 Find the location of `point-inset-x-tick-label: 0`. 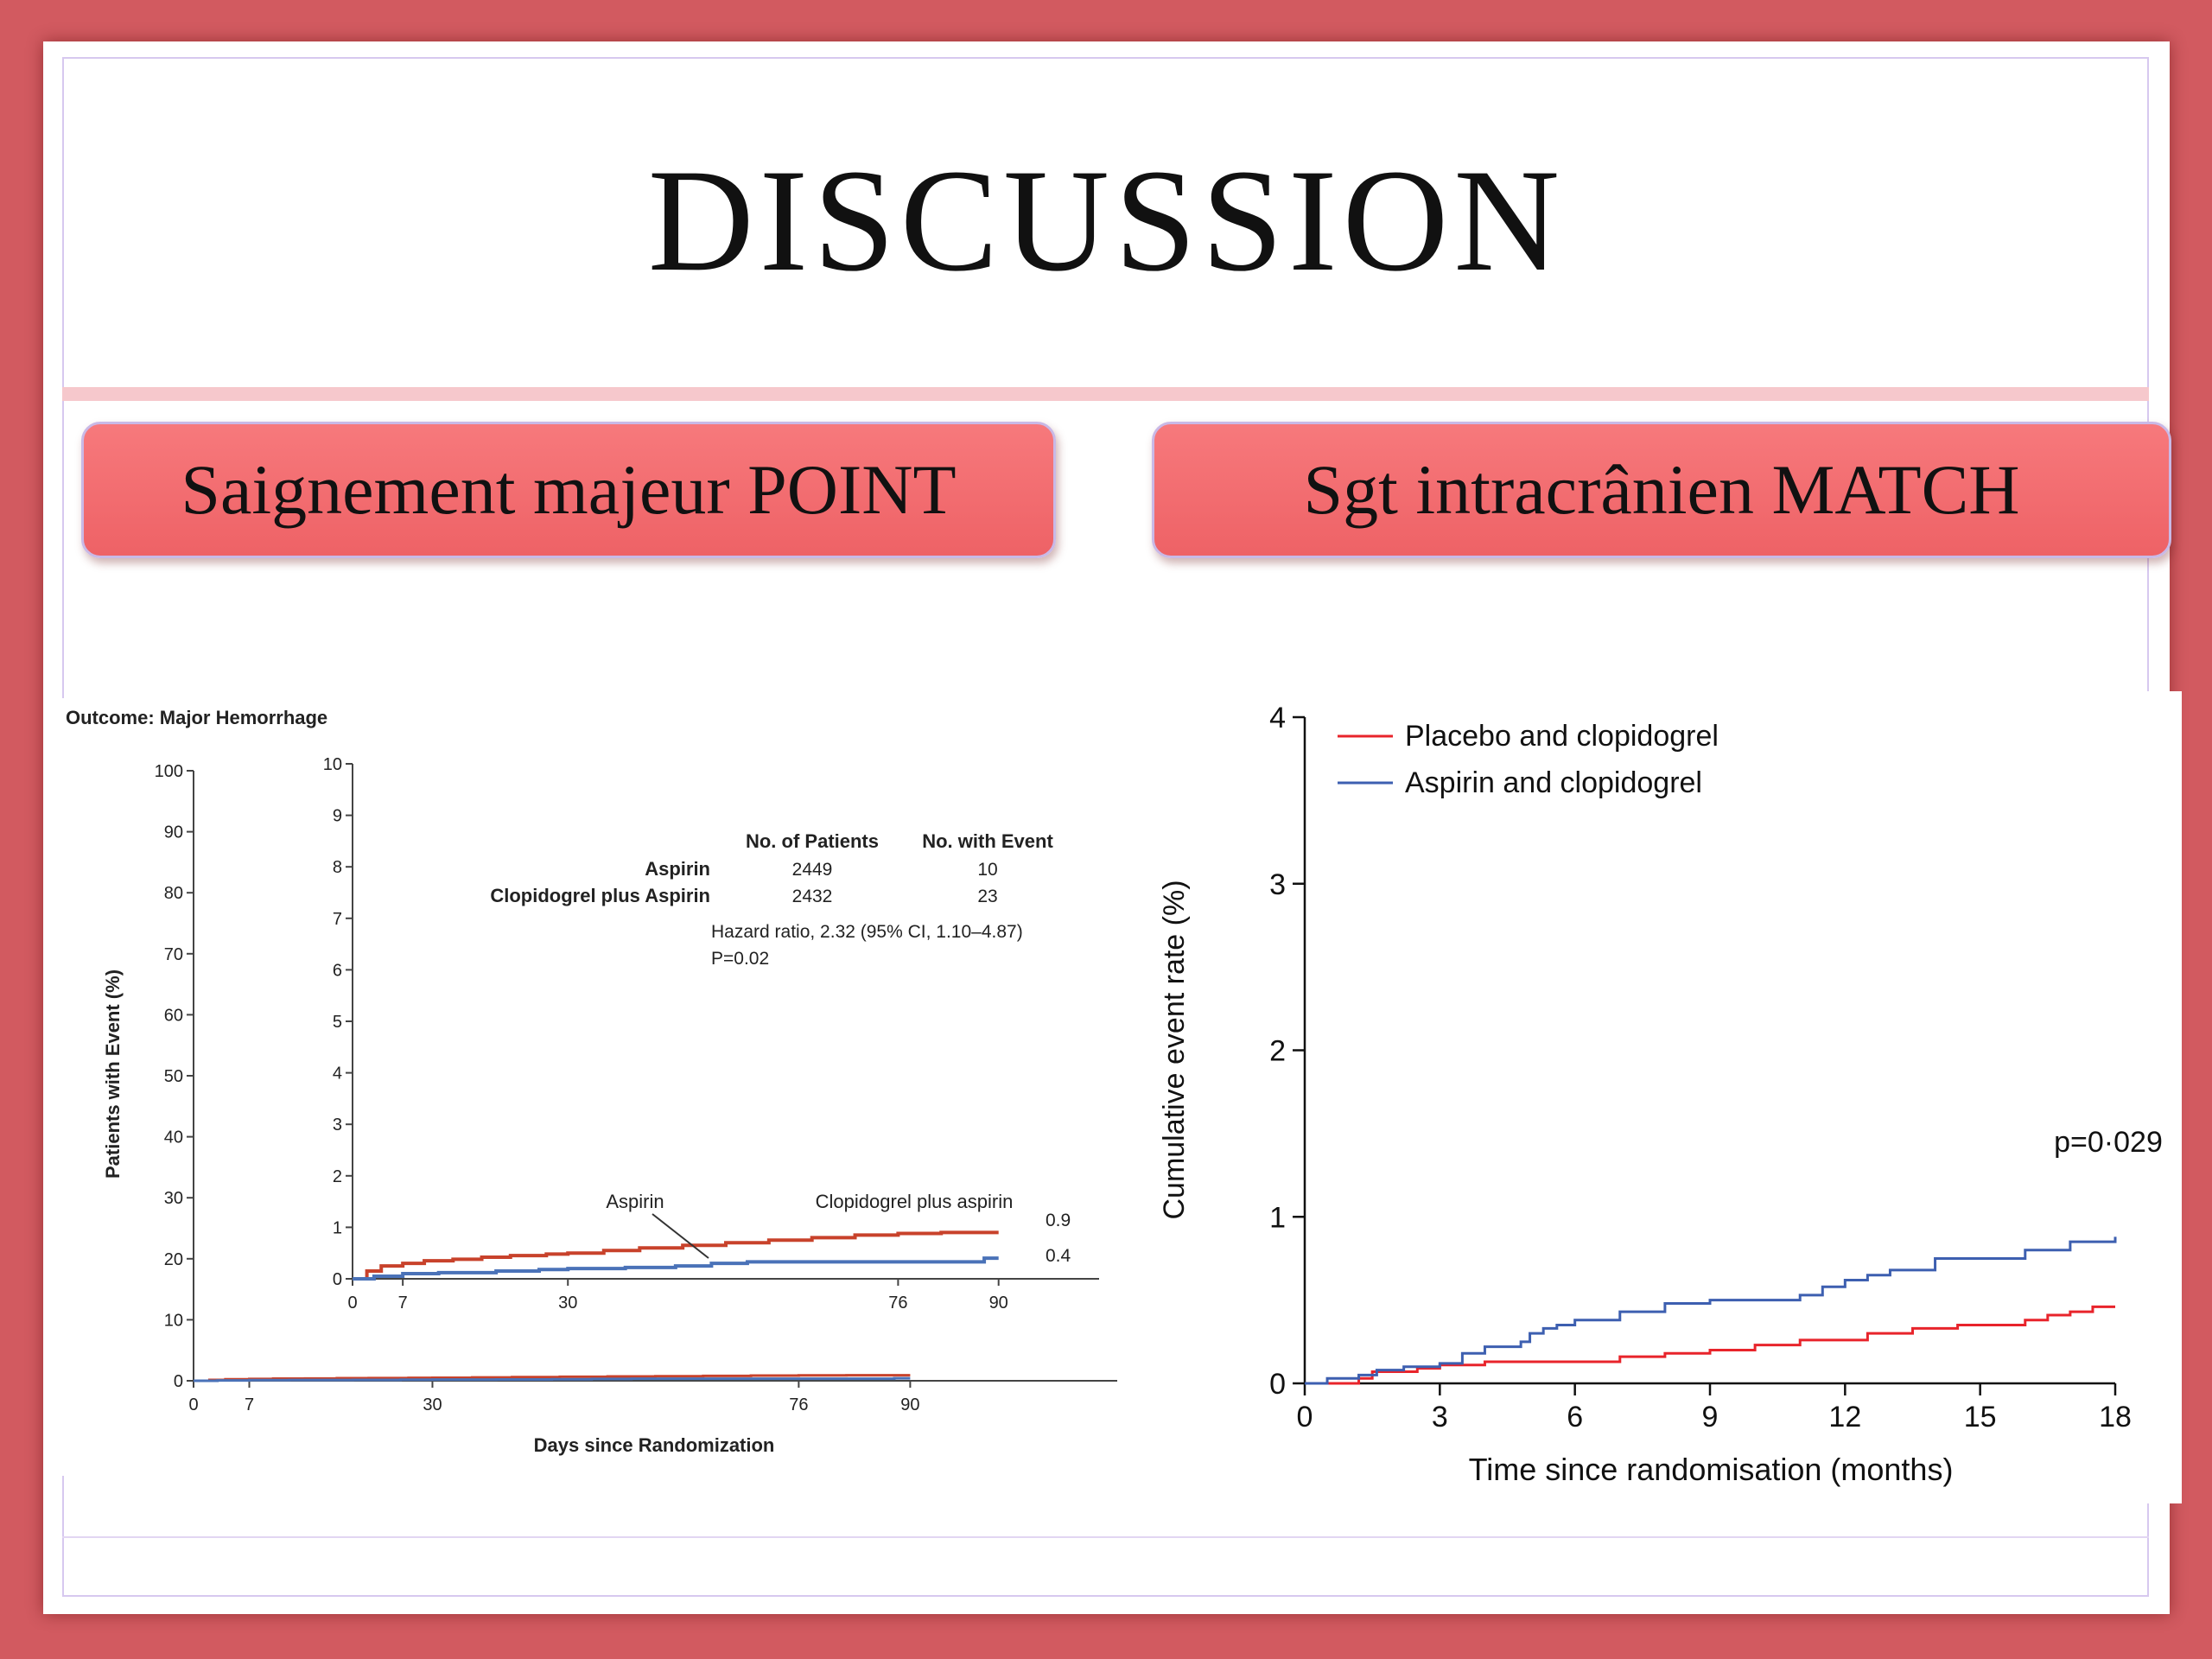

point-inset-x-tick-label: 0 is located at coordinates (352, 1303).